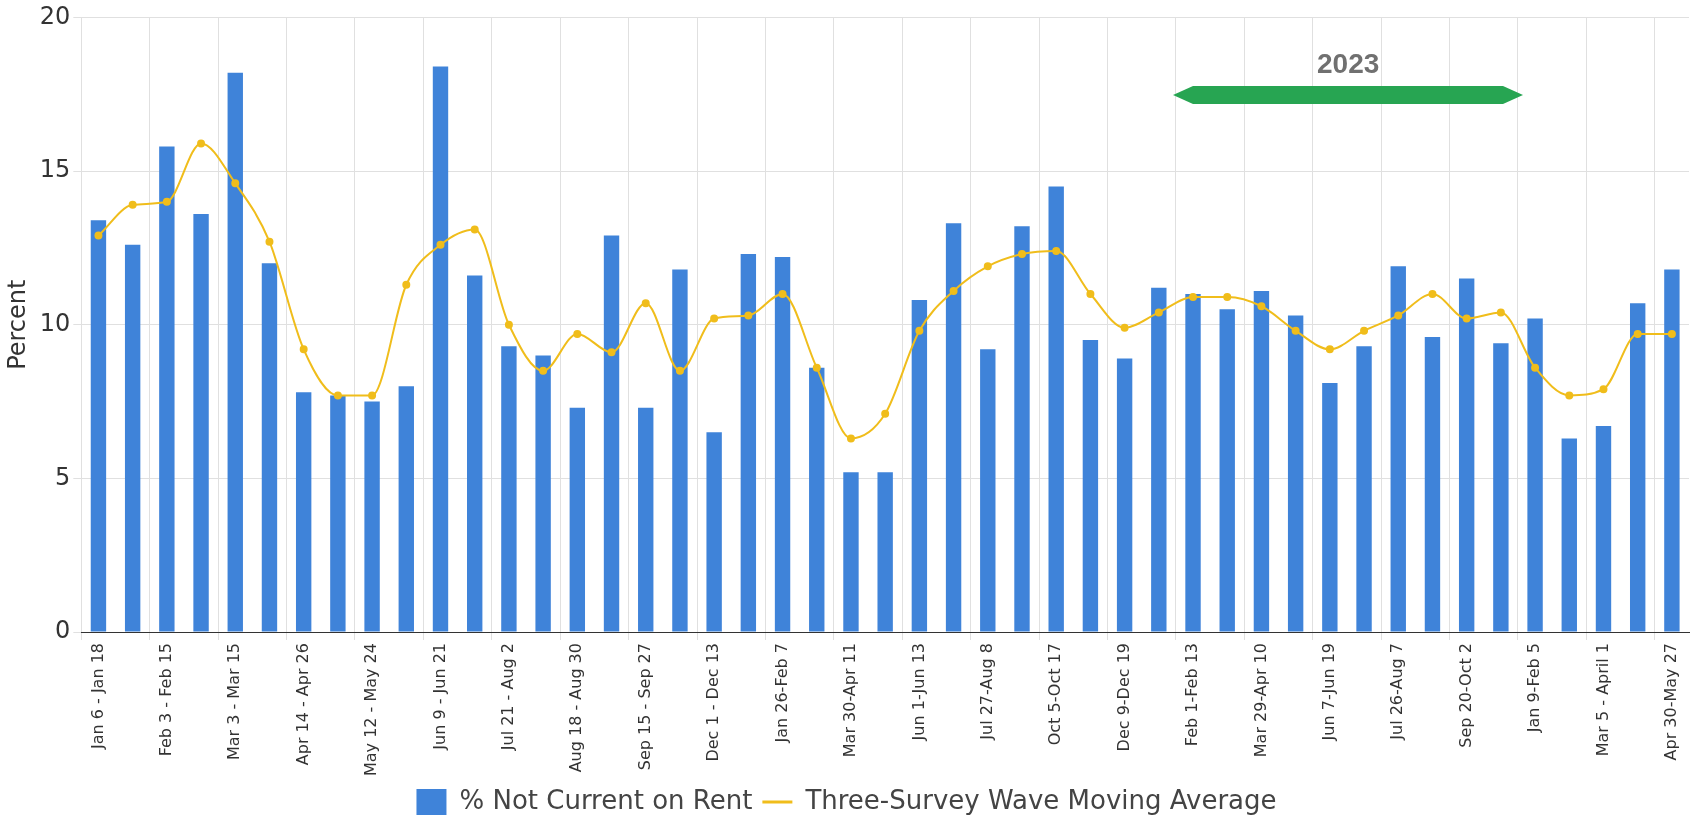  Describe the element at coordinates (63, 630) in the screenshot. I see `y-tick-label: 0` at that location.